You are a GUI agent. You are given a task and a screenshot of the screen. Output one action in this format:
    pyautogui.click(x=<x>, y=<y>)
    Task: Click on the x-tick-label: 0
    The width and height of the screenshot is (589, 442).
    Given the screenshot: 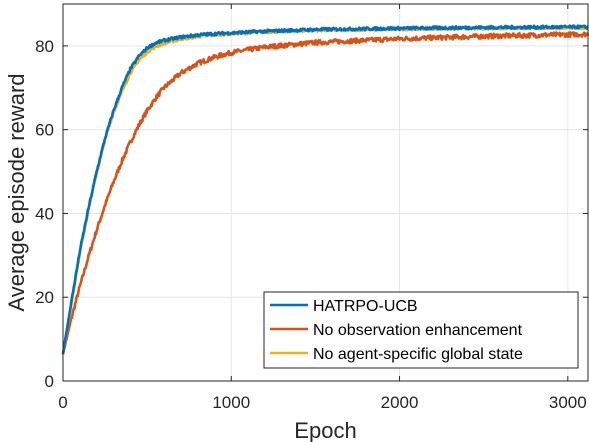 What is the action you would take?
    pyautogui.click(x=62, y=402)
    